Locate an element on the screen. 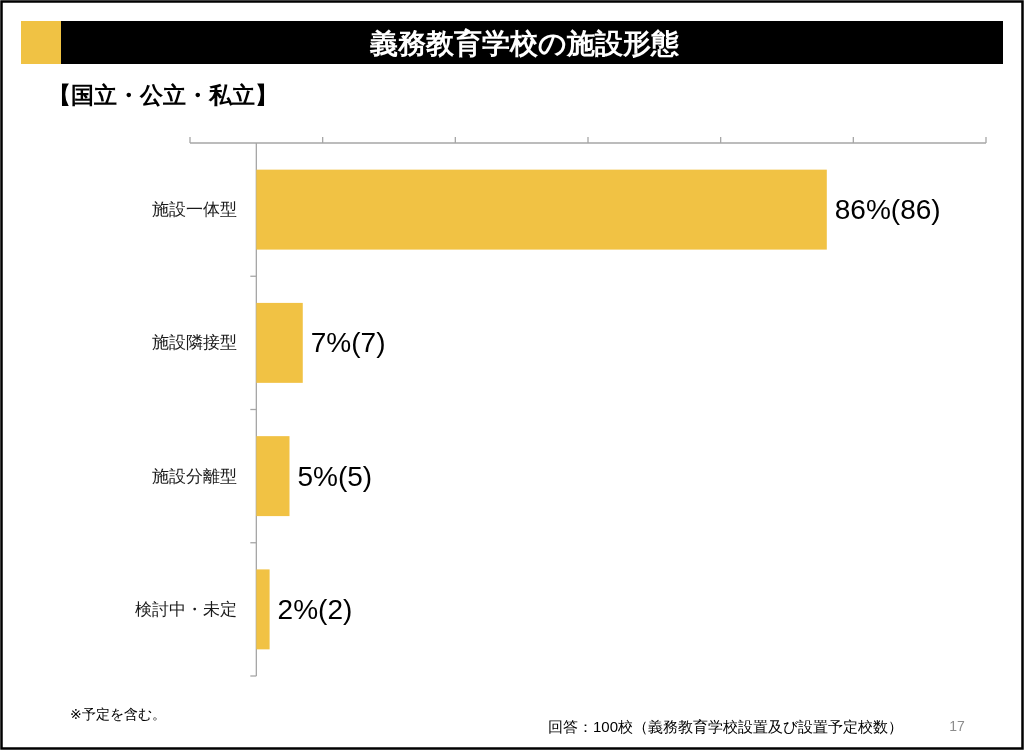 Image resolution: width=1024 pixels, height=751 pixels. data-label: 2%(2) is located at coordinates (315, 609).